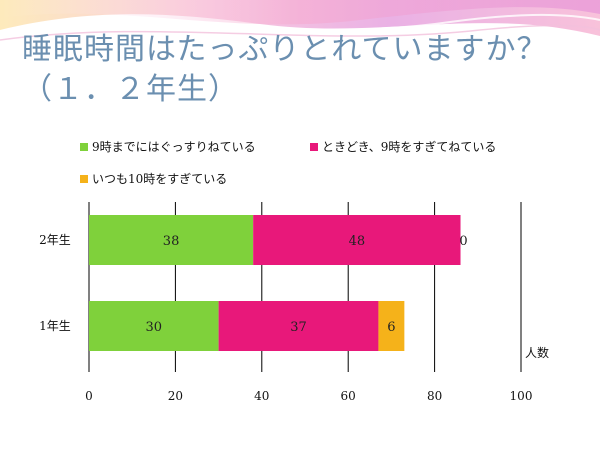  I want to click on data-label-1-series-2: 37, so click(298, 327).